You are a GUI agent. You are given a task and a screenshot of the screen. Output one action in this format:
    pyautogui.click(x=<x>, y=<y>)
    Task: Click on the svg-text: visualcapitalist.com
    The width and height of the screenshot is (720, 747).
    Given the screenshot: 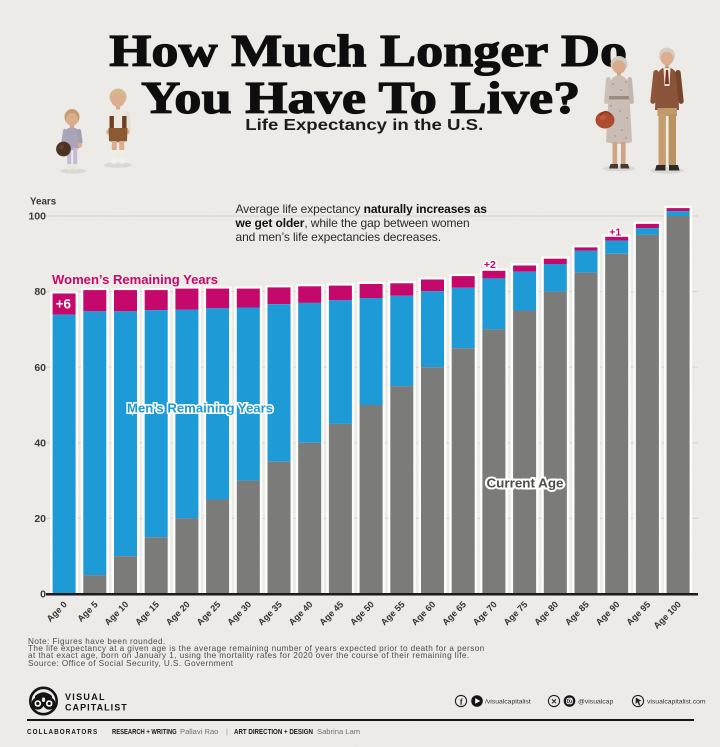 What is the action you would take?
    pyautogui.click(x=676, y=702)
    